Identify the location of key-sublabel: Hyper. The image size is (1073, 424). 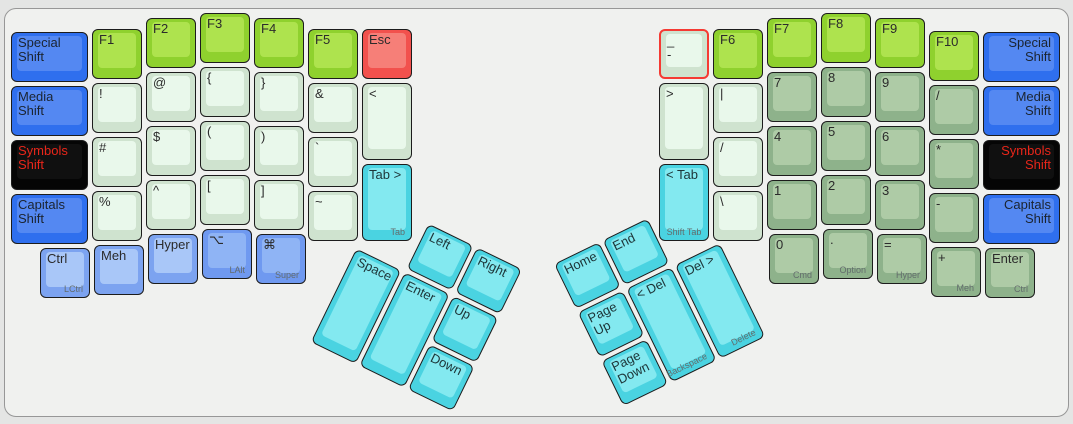
(907, 275).